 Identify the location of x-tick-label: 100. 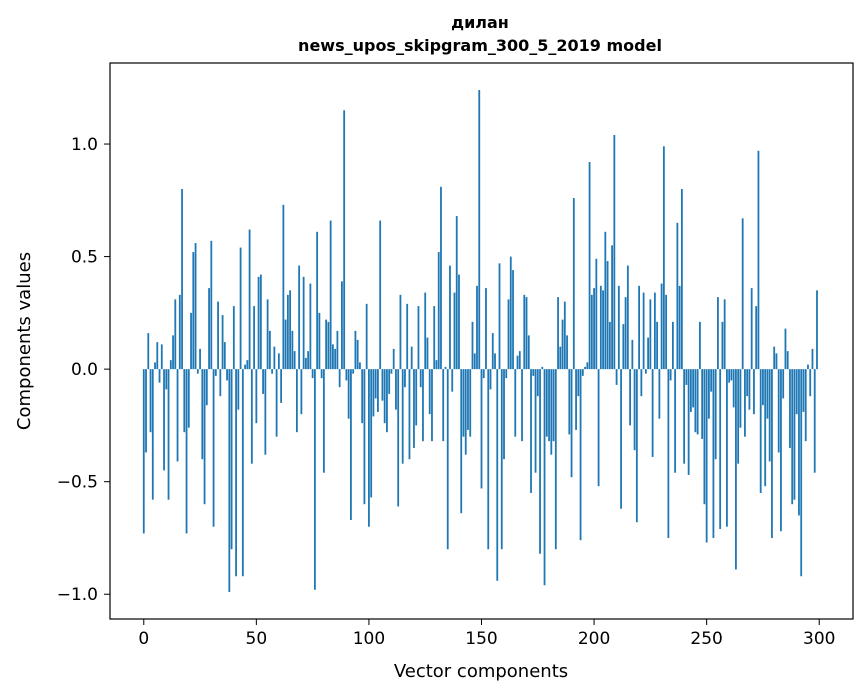
(369, 639).